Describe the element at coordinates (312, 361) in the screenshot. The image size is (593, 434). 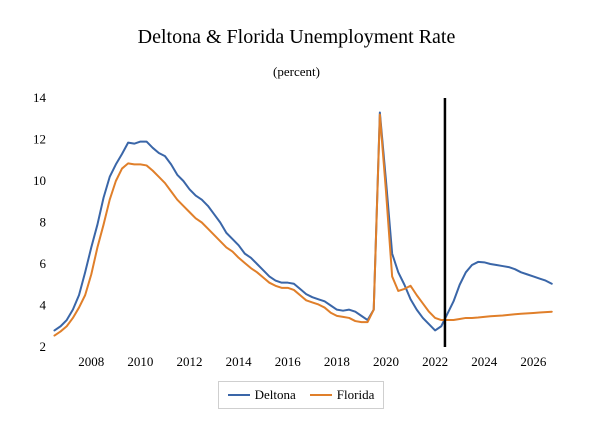
I see `x-axis-ticks: 2008 2010 2012 2014 2016 2018 2020 2022 2024 2026` at that location.